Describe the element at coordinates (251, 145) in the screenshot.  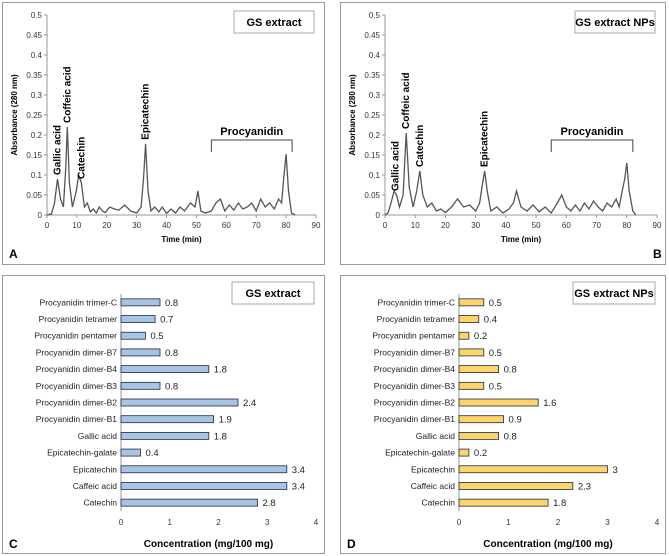
I see `procyanidin-bracket` at that location.